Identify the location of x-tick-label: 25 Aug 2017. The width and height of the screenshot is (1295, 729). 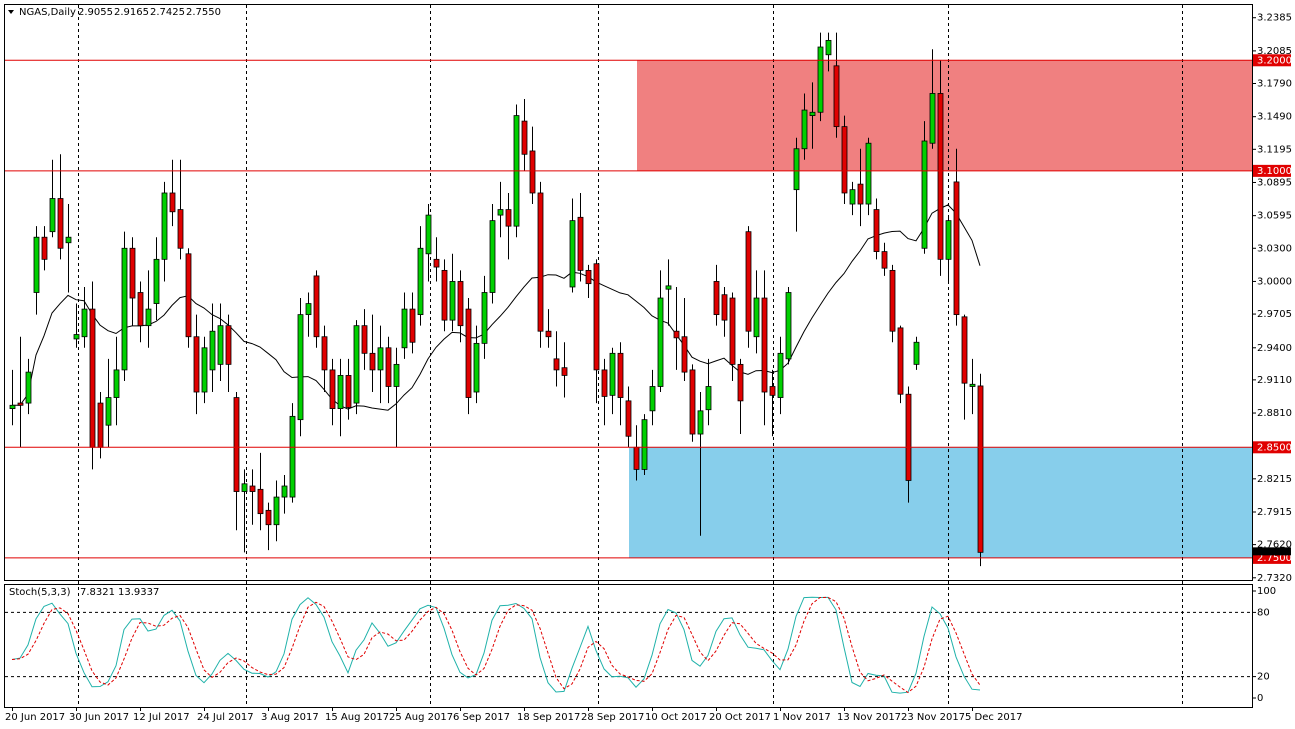
(421, 717).